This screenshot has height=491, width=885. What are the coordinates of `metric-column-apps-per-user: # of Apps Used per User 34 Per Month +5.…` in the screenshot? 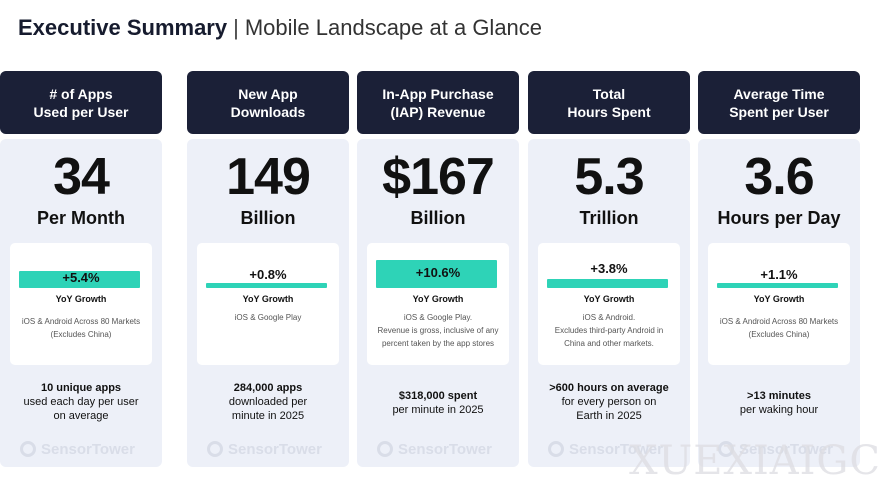 It's located at (81, 269).